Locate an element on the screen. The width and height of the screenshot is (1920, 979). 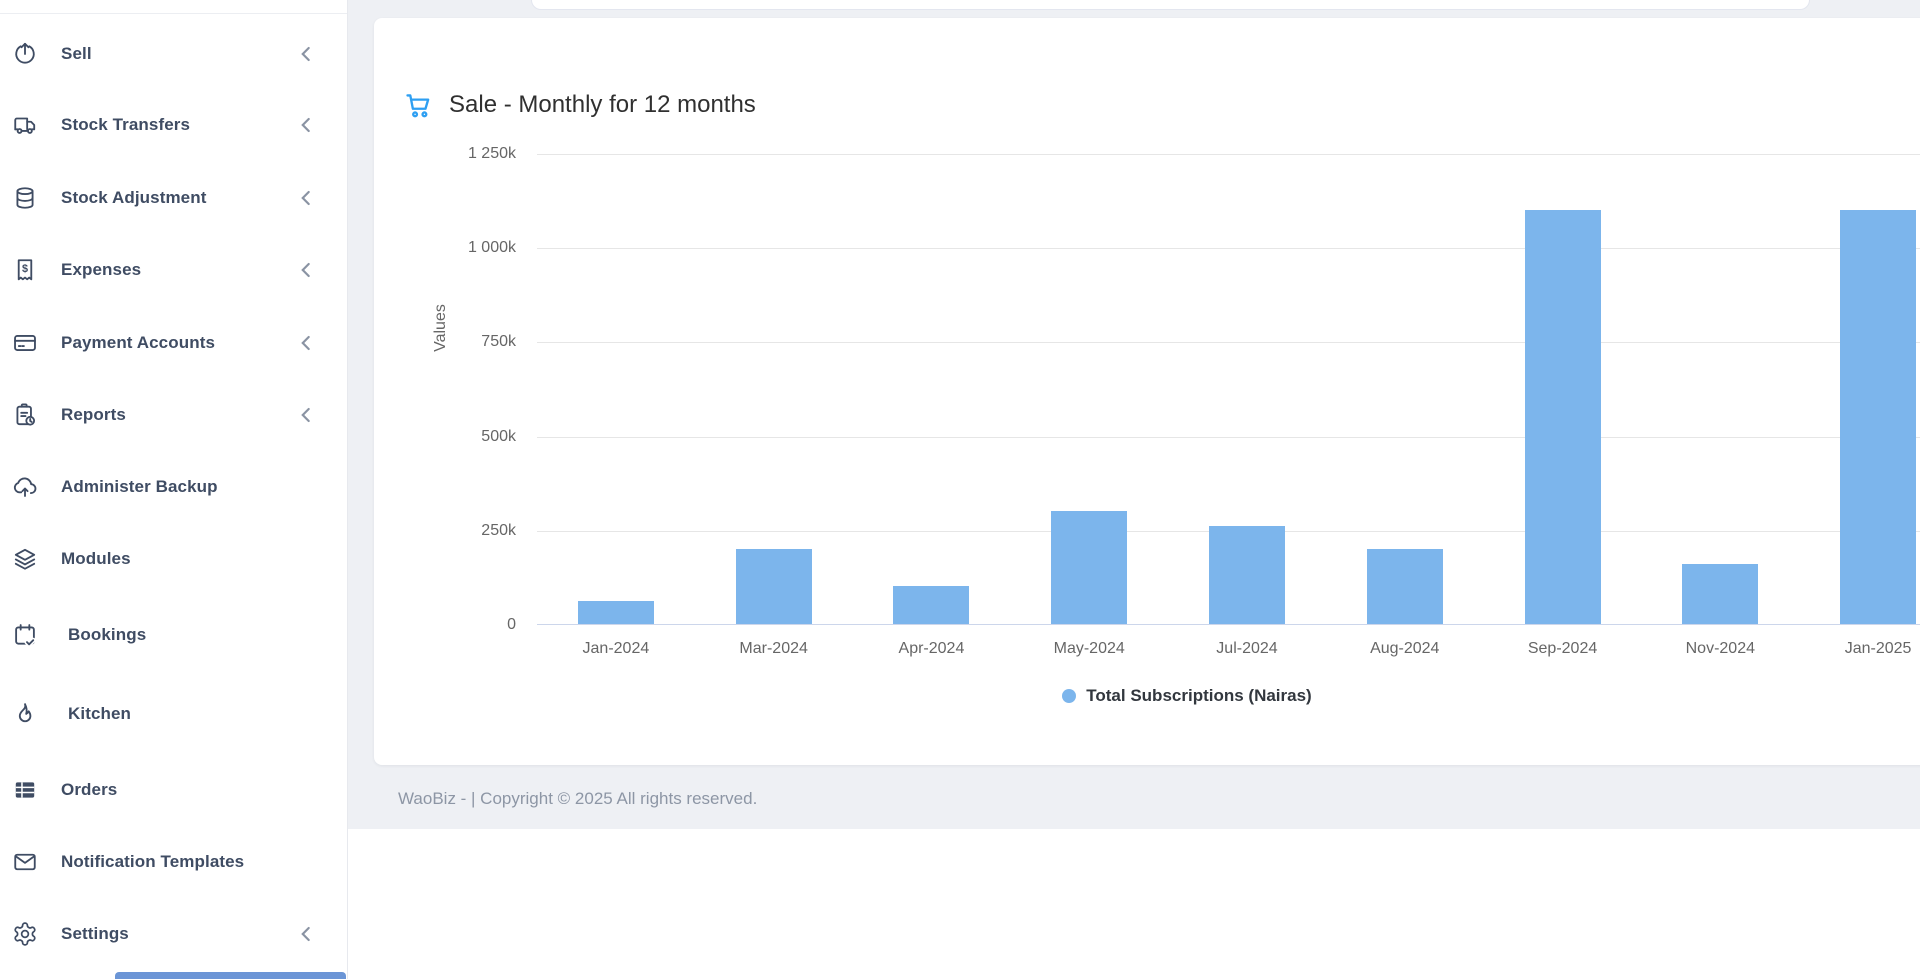
y-axis-title: Values is located at coordinates (440, 328).